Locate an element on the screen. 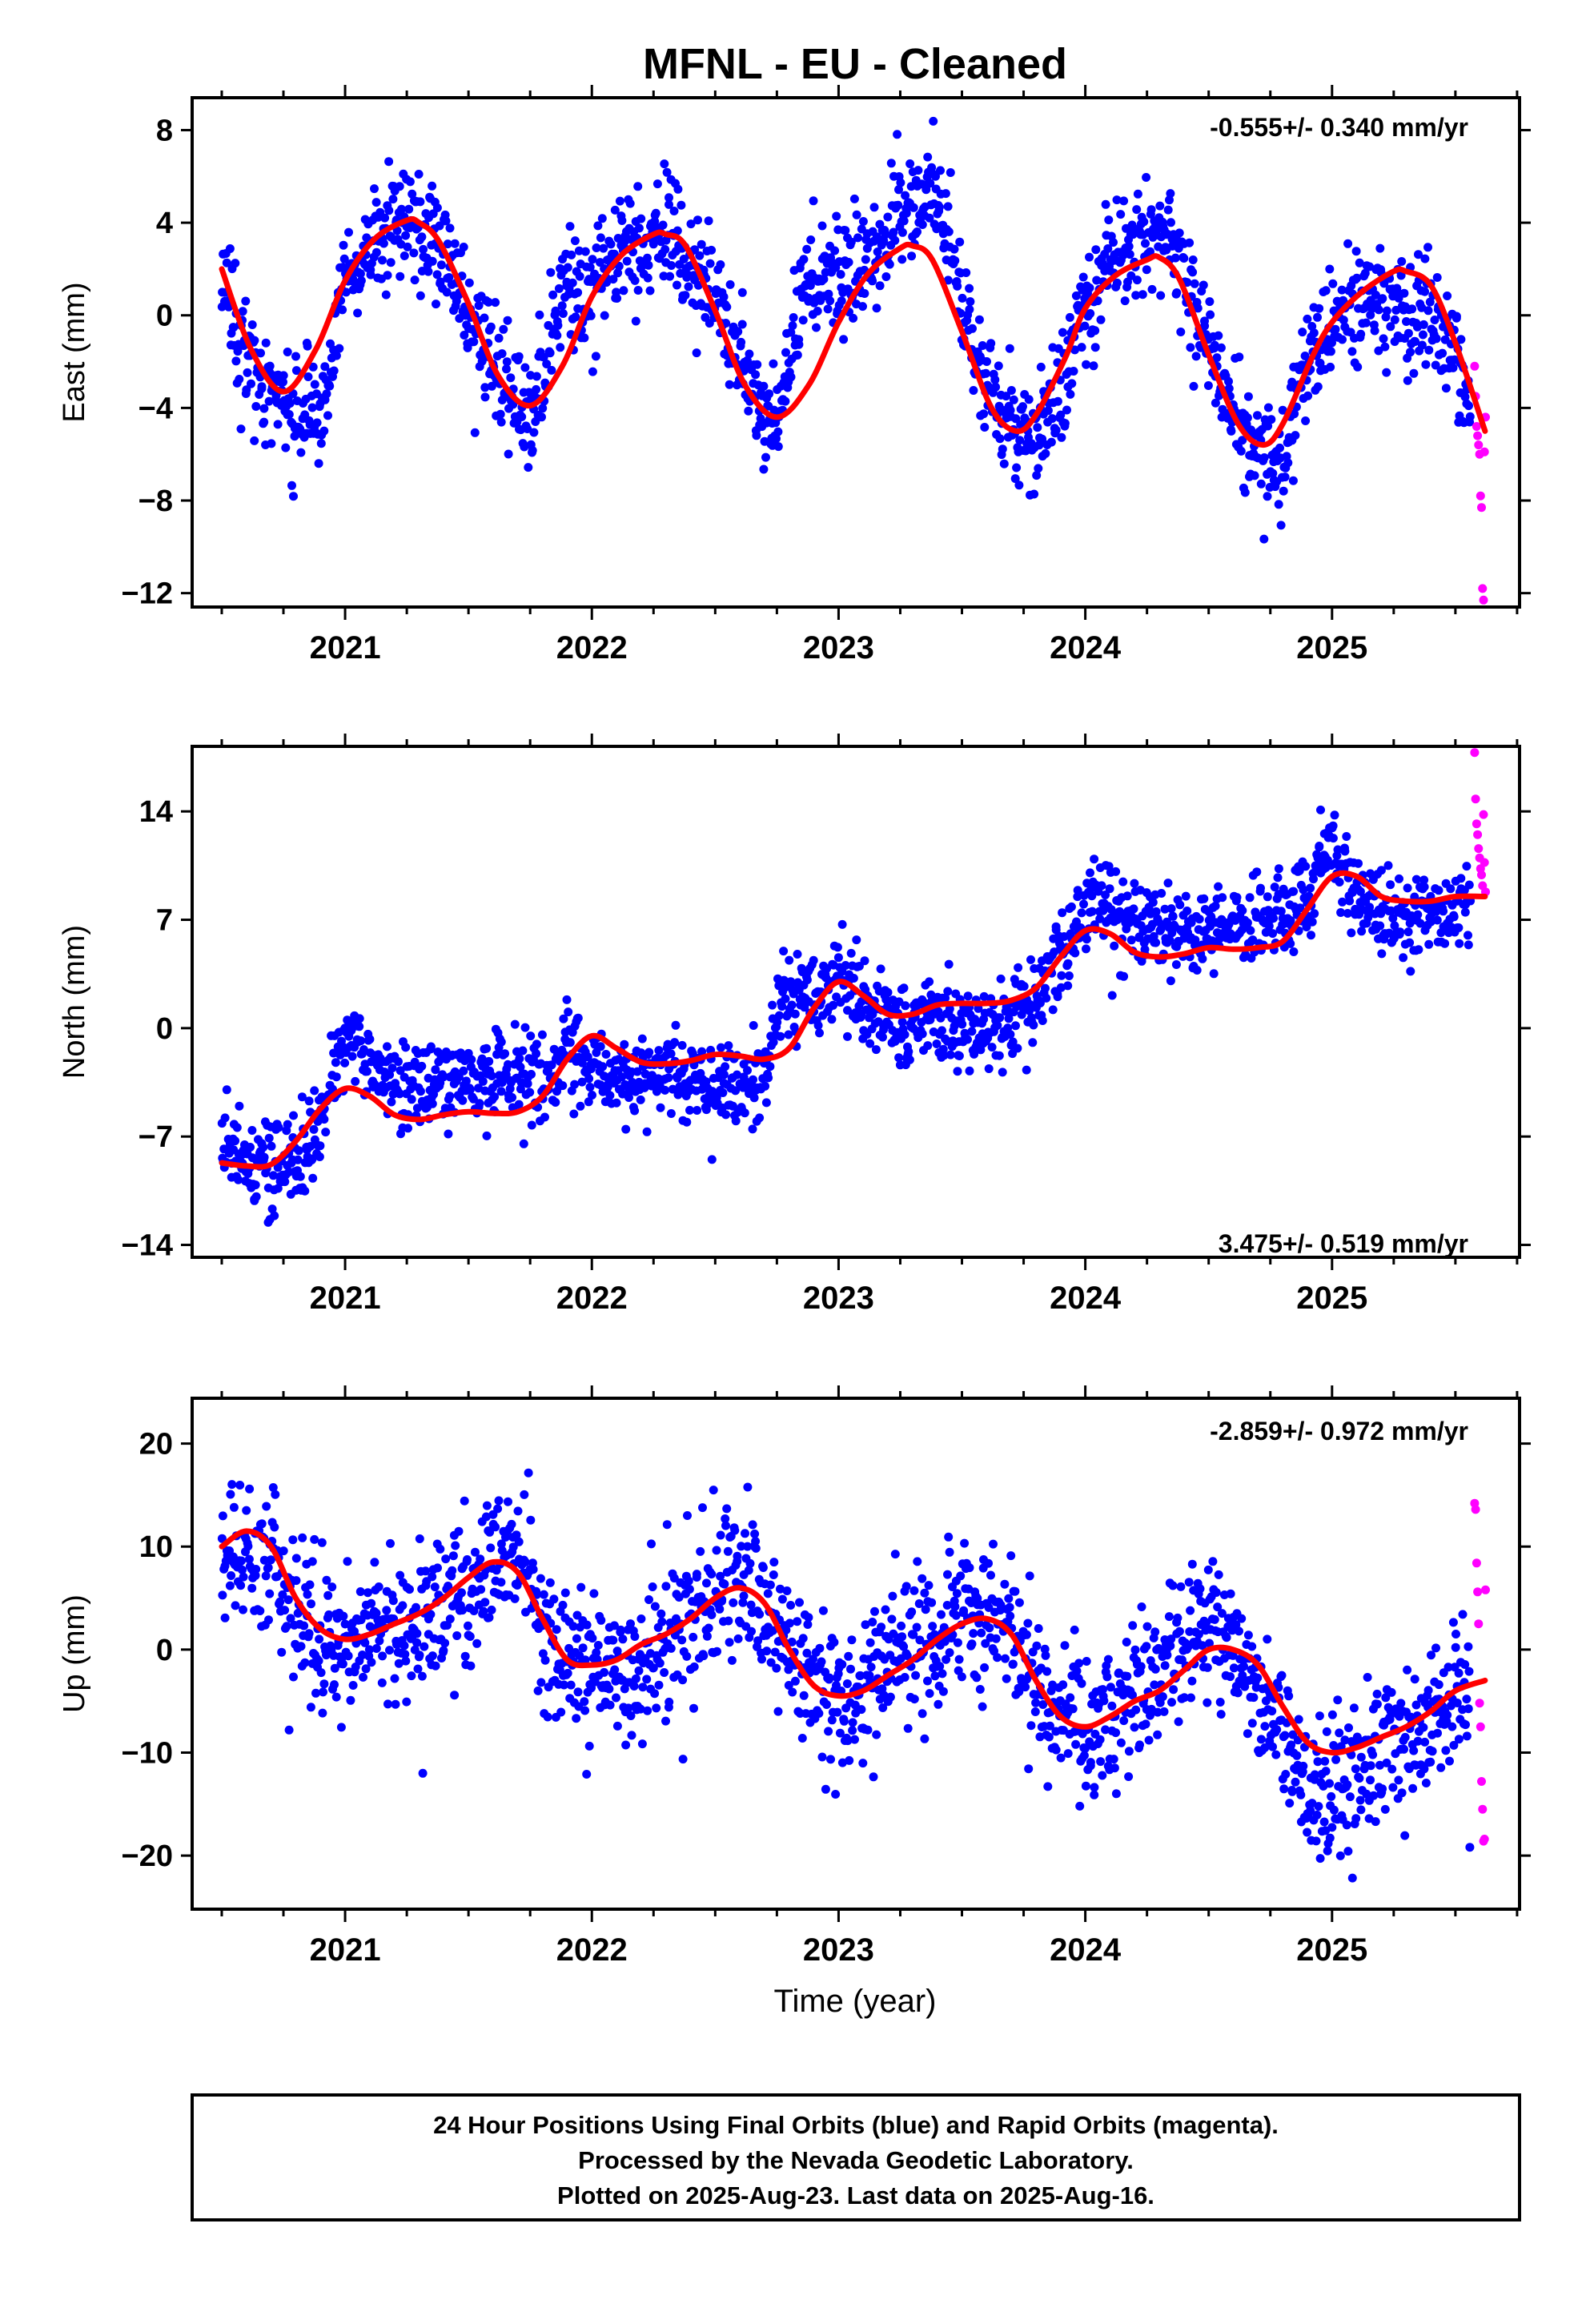 The width and height of the screenshot is (1582, 2324). east-x-tick-label: 2023 is located at coordinates (839, 647).